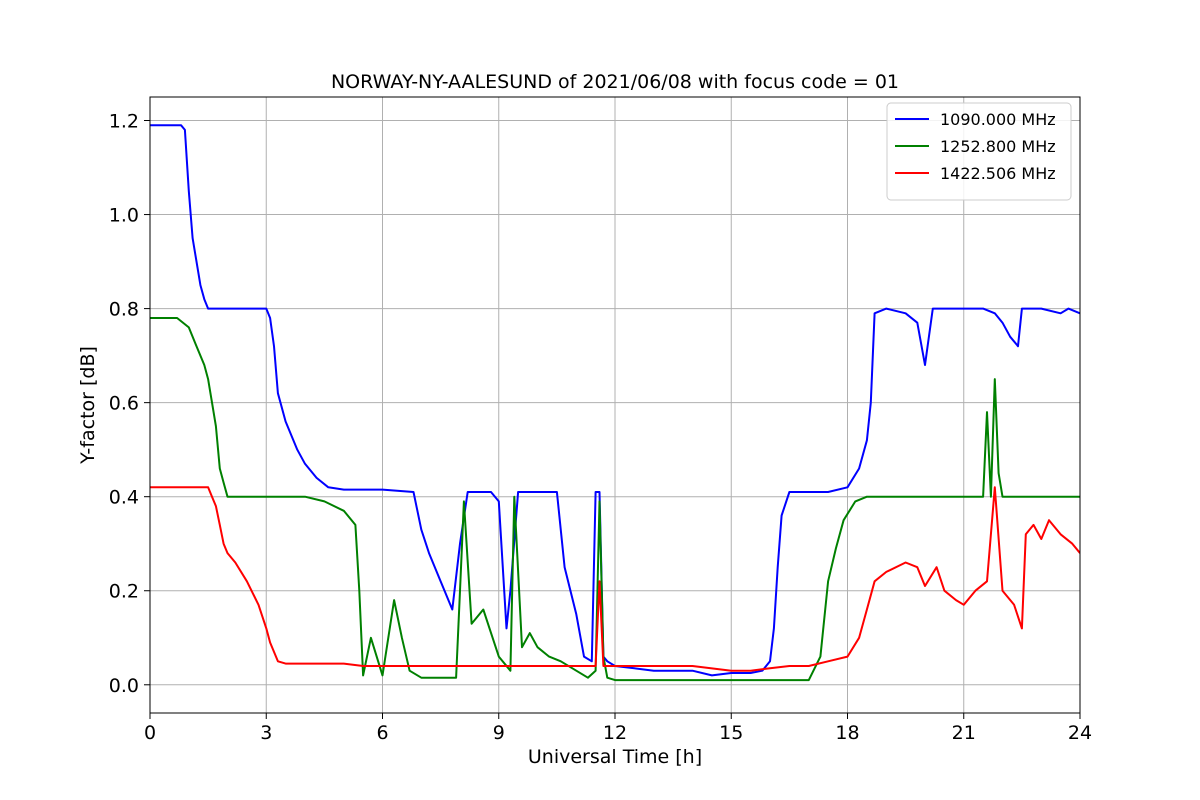 The image size is (1200, 800). What do you see at coordinates (964, 733) in the screenshot?
I see `x-tick-label: 21` at bounding box center [964, 733].